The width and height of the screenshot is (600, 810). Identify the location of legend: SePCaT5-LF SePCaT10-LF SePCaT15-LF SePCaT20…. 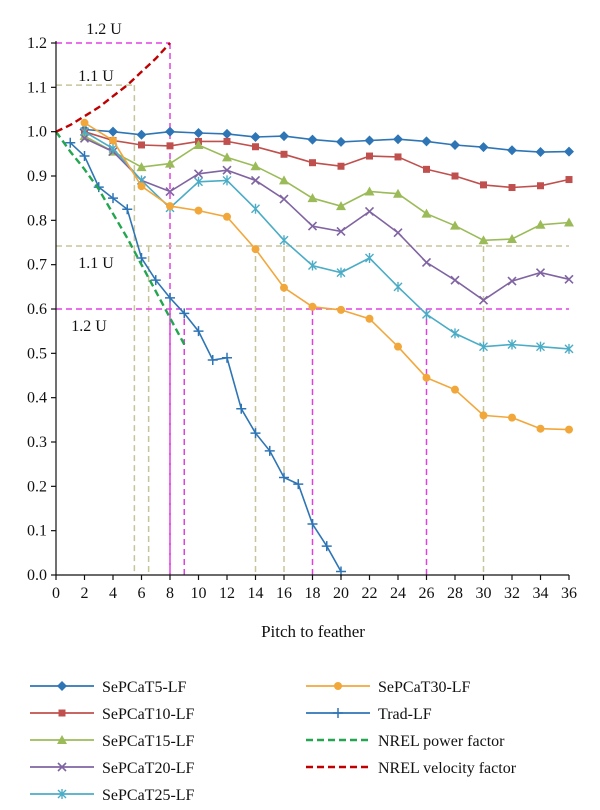
(273, 741).